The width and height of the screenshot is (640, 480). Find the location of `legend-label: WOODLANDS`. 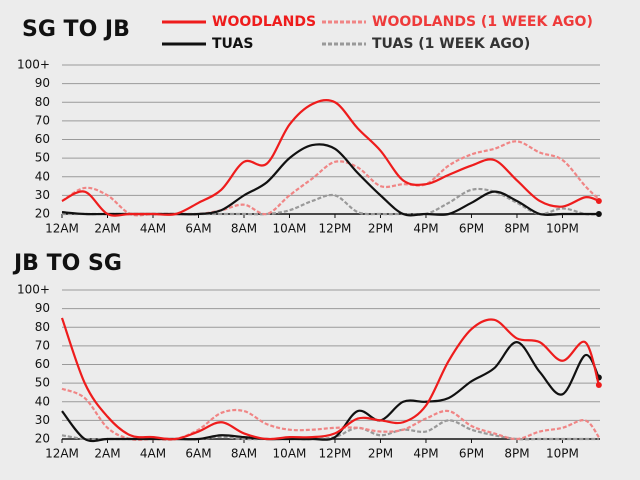

legend-label: WOODLANDS is located at coordinates (264, 22).